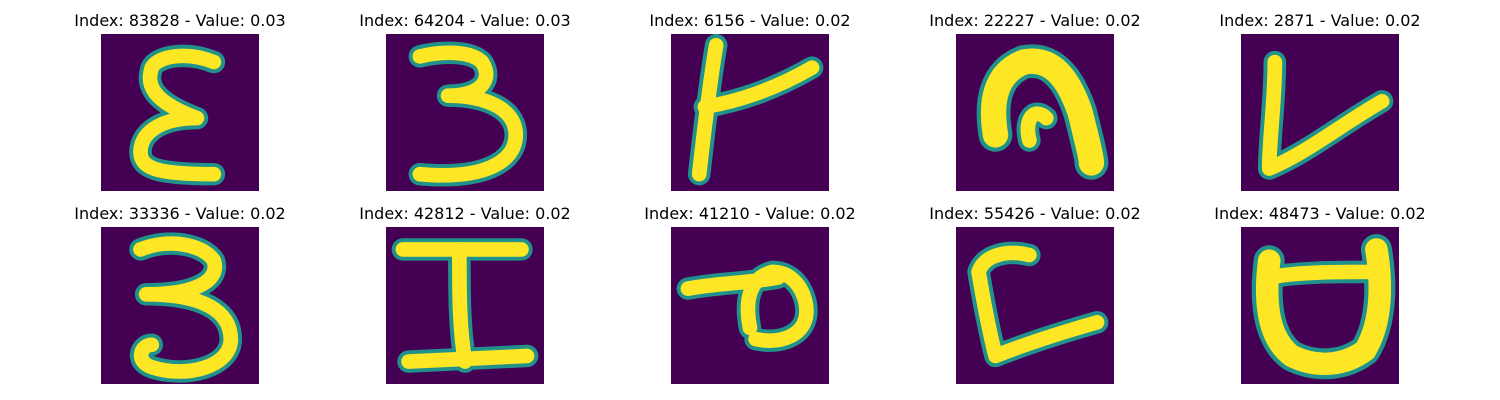 The width and height of the screenshot is (1500, 400). Describe the element at coordinates (1320, 112) in the screenshot. I see `glyph-image-v-like` at that location.